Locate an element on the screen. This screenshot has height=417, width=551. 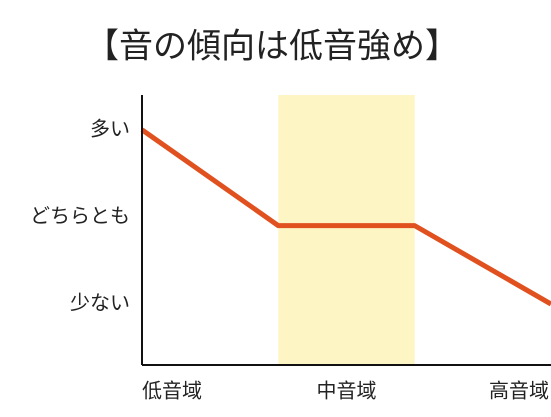
y-tick-label: どちらとも is located at coordinates (80, 215).